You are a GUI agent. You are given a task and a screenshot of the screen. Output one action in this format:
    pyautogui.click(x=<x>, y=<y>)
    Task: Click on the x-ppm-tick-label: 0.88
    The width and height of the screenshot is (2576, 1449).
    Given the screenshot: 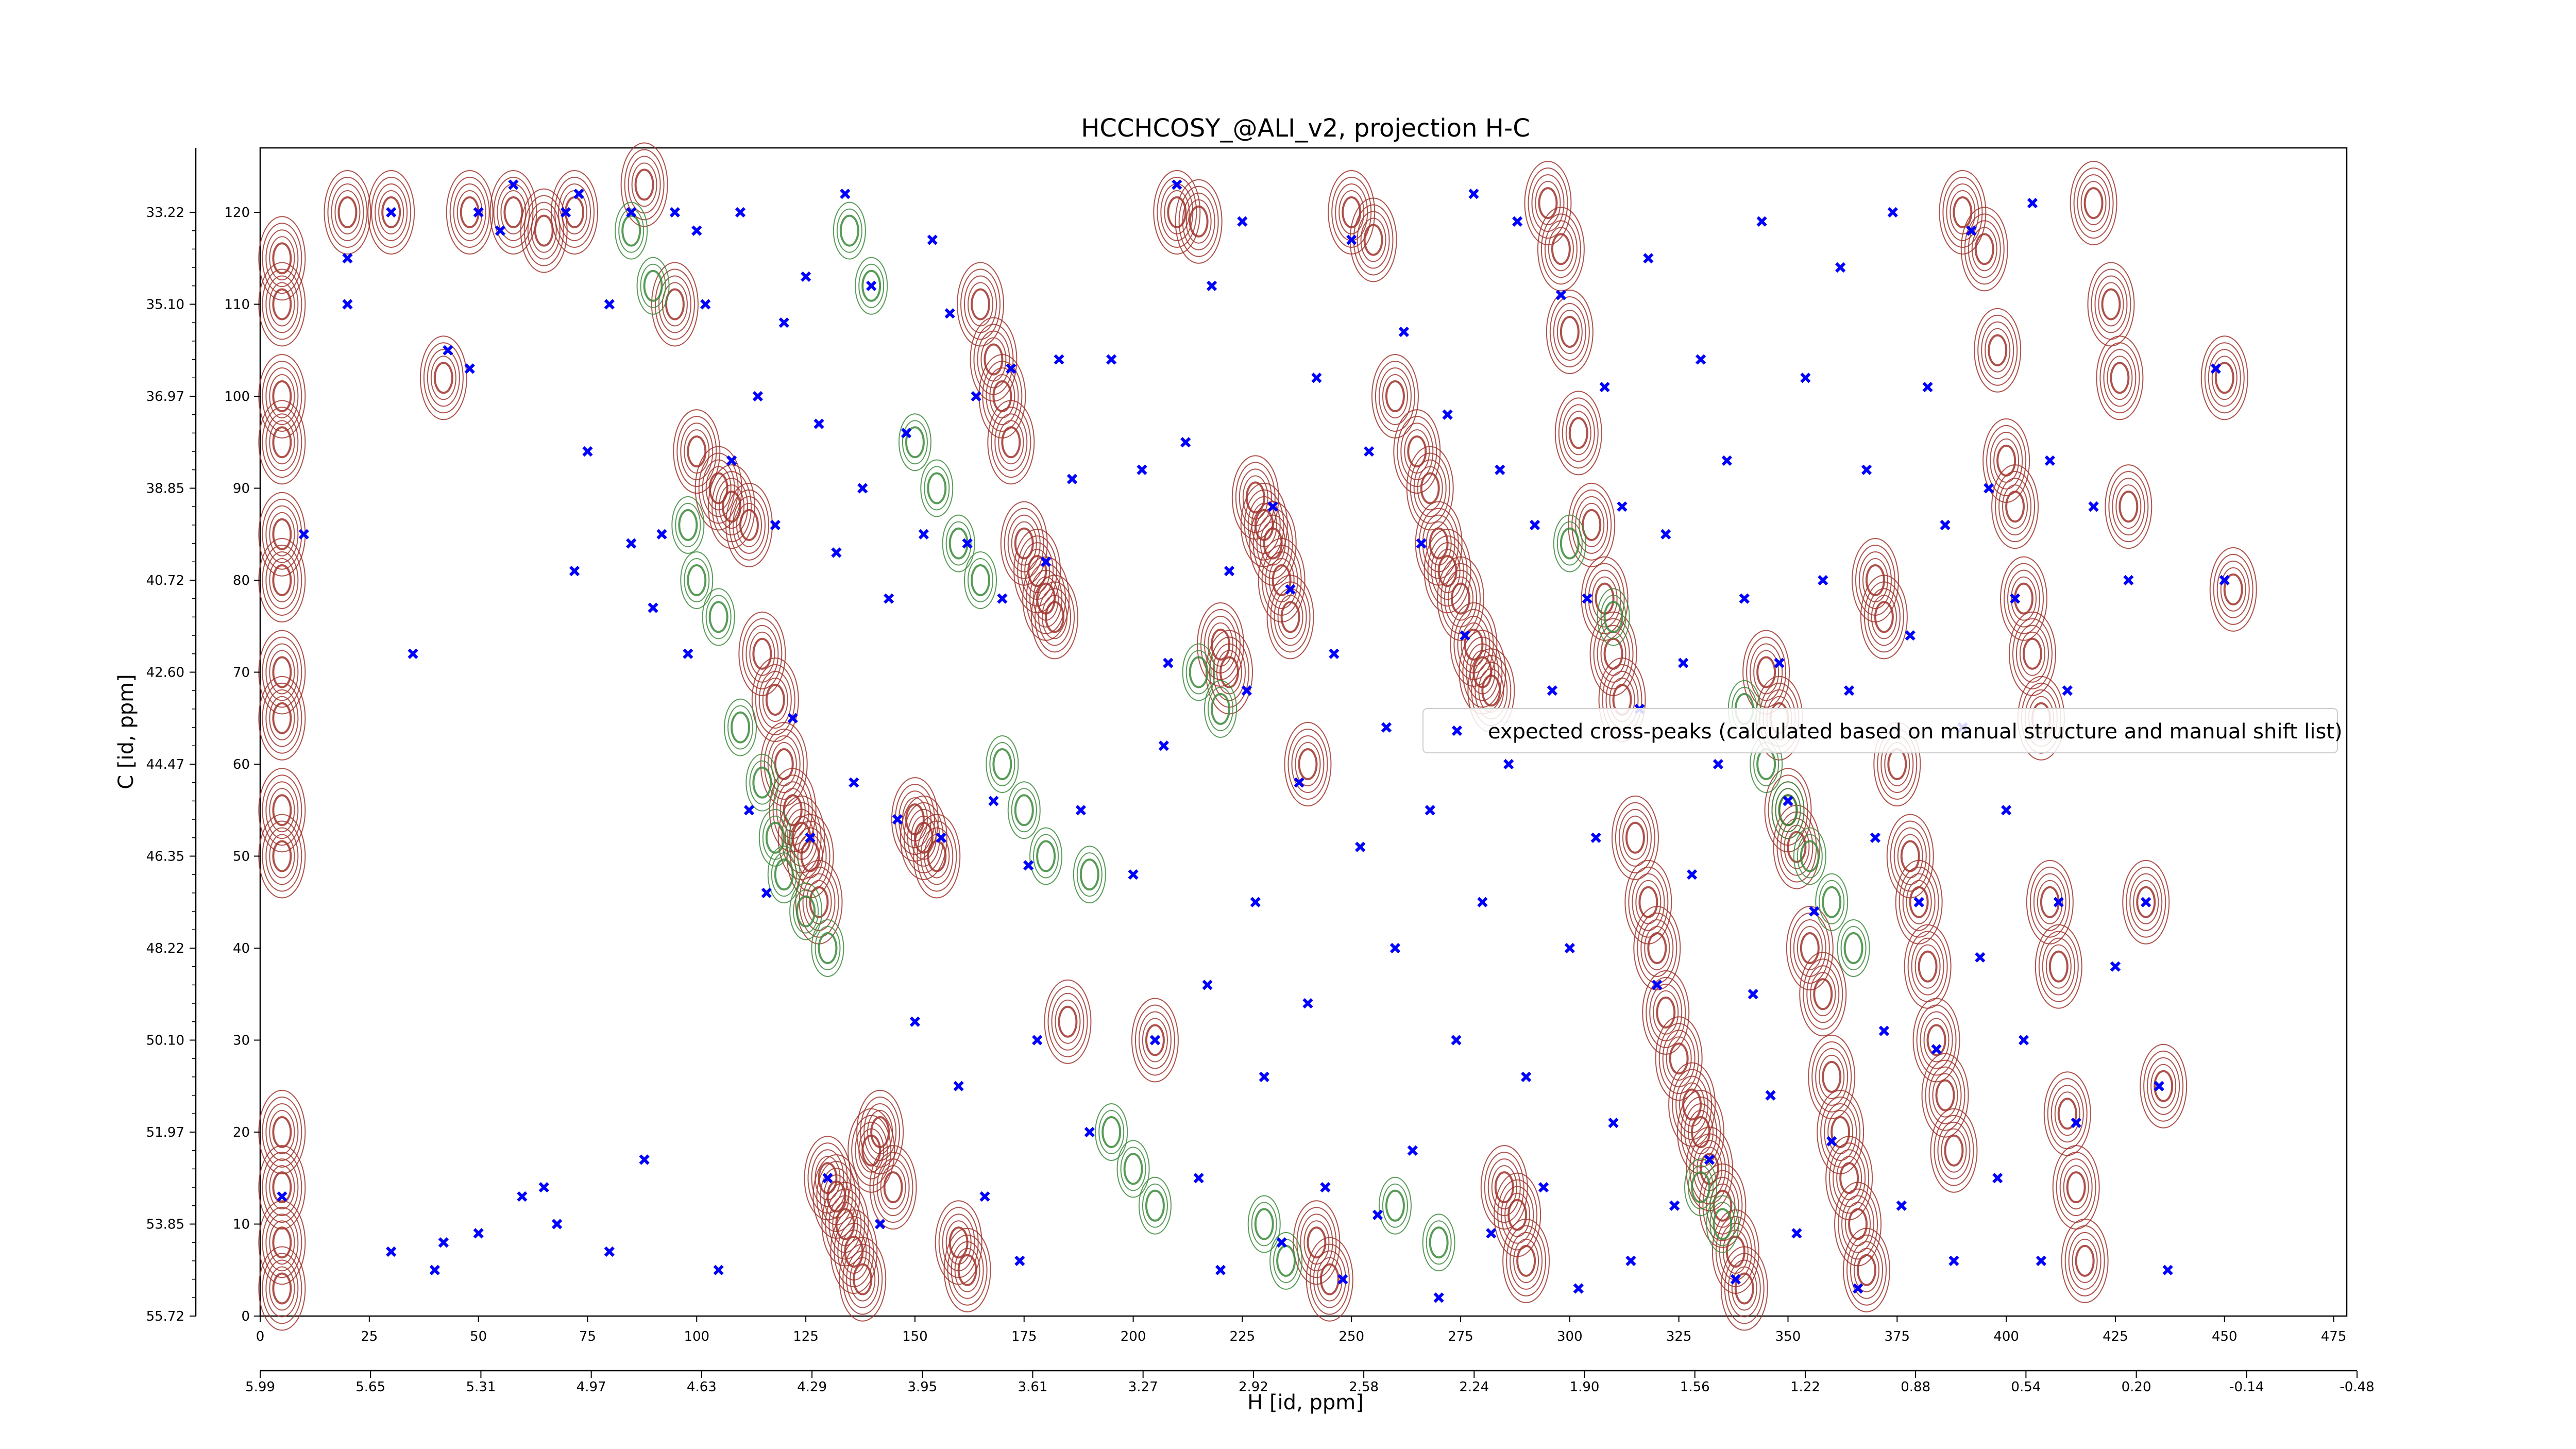 What is the action you would take?
    pyautogui.click(x=1915, y=1387)
    